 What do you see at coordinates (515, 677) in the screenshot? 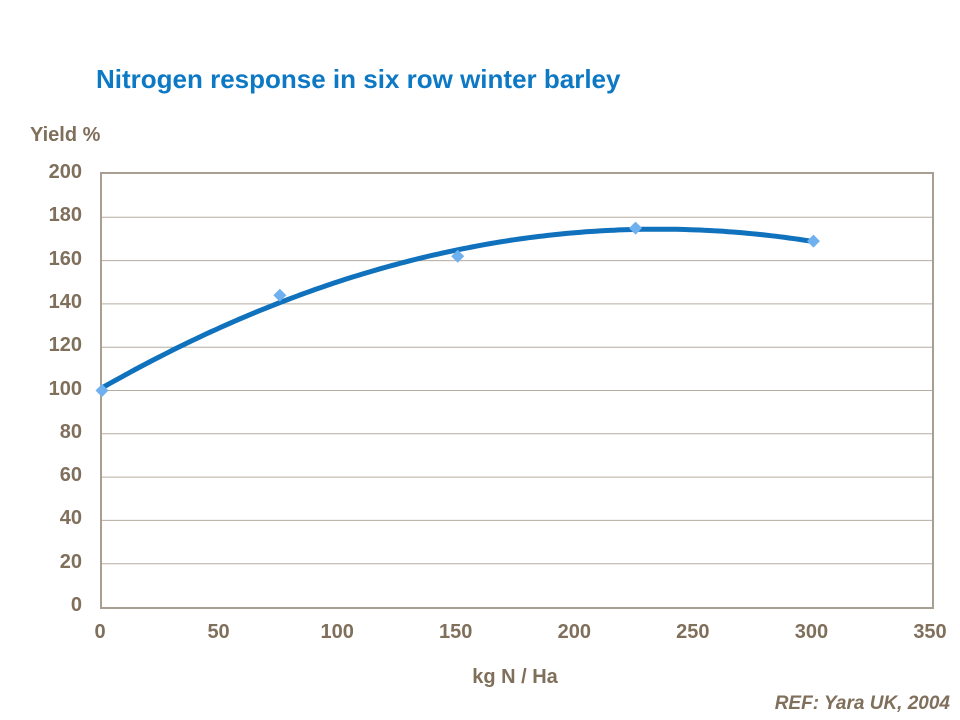
I see `x-axis-title: kg N / Ha` at bounding box center [515, 677].